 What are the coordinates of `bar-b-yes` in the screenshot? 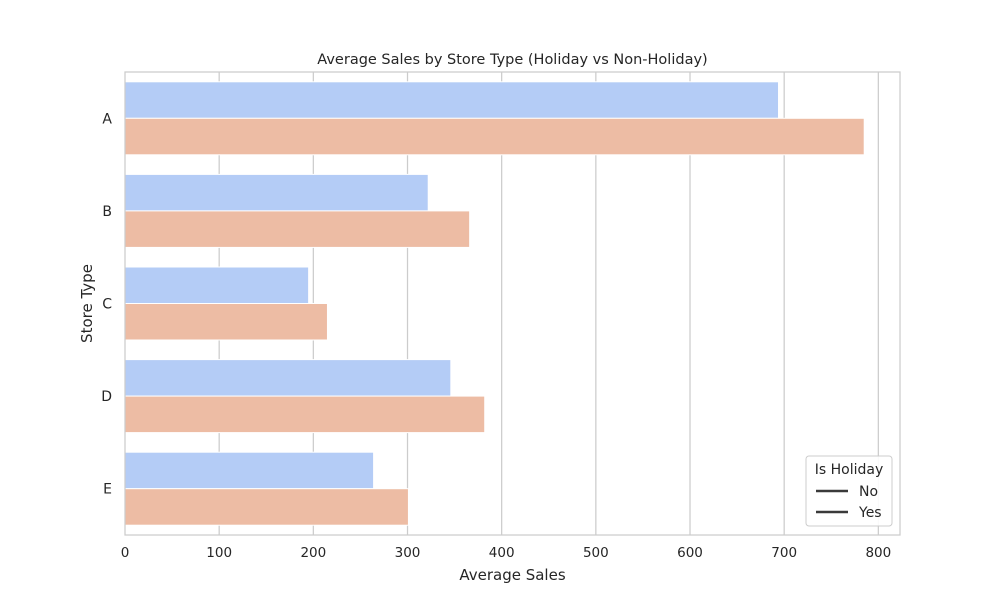 It's located at (297, 229).